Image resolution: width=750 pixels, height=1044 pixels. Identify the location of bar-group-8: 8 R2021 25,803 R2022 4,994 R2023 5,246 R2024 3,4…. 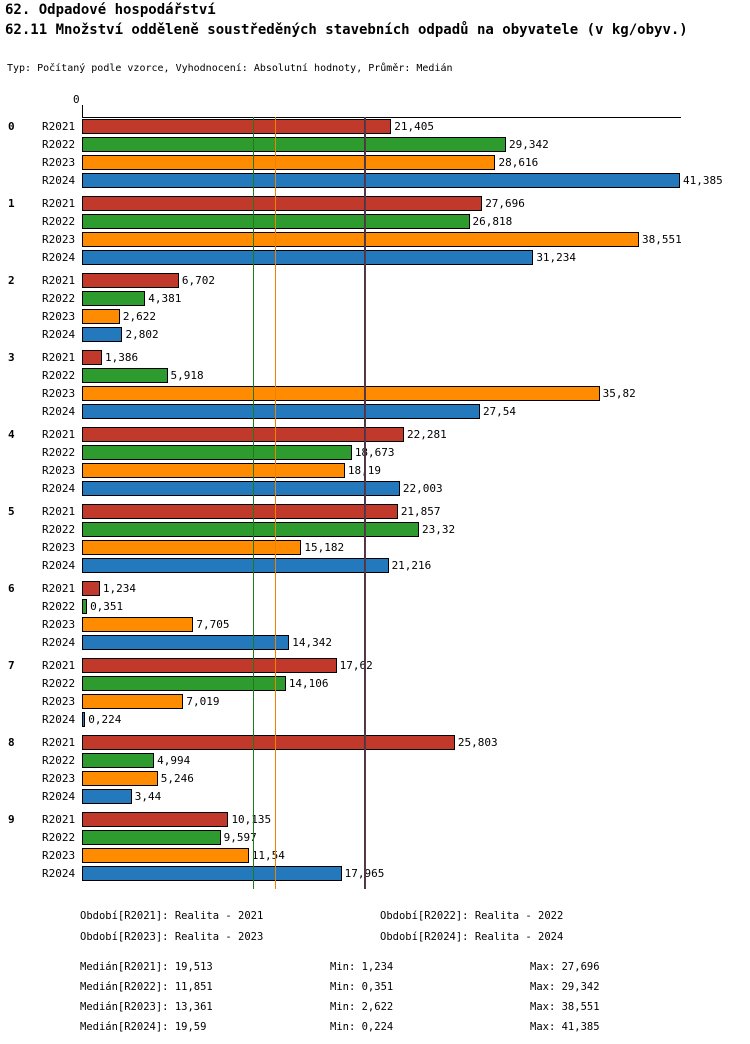
(375, 769).